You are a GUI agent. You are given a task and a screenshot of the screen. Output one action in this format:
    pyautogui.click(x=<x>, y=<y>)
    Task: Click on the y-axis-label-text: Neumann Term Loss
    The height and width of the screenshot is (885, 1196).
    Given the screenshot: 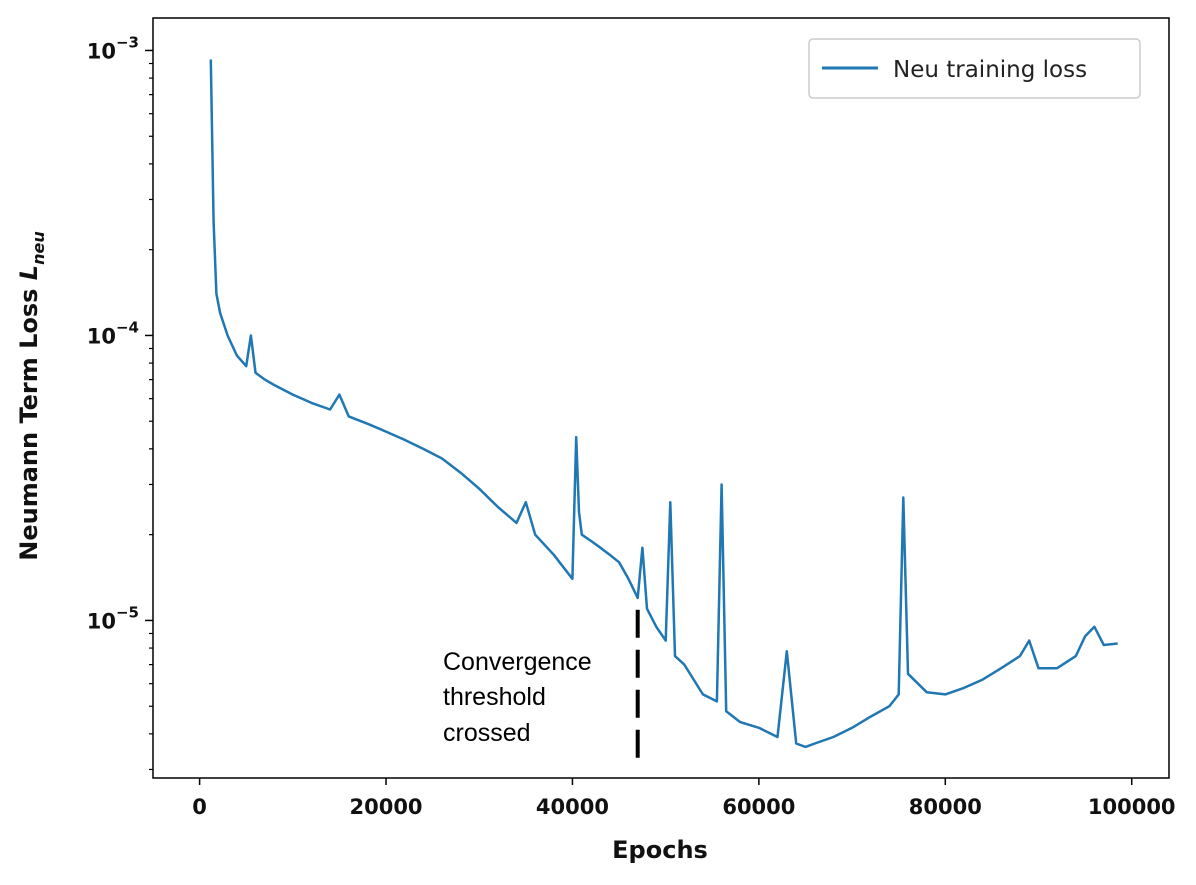 What is the action you would take?
    pyautogui.click(x=29, y=420)
    